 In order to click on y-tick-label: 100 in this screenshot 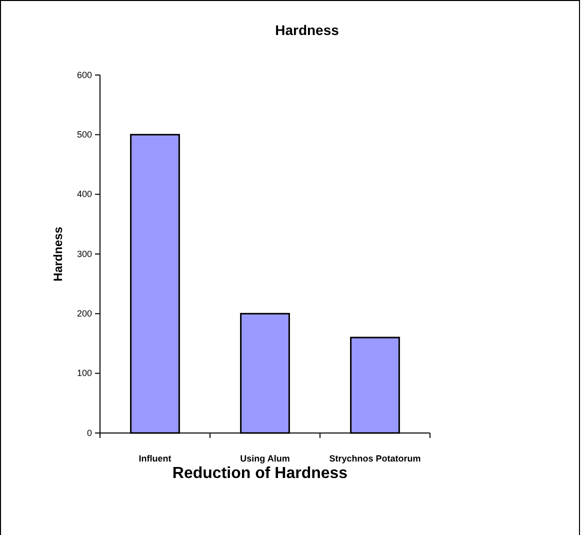, I will do `click(84, 373)`.